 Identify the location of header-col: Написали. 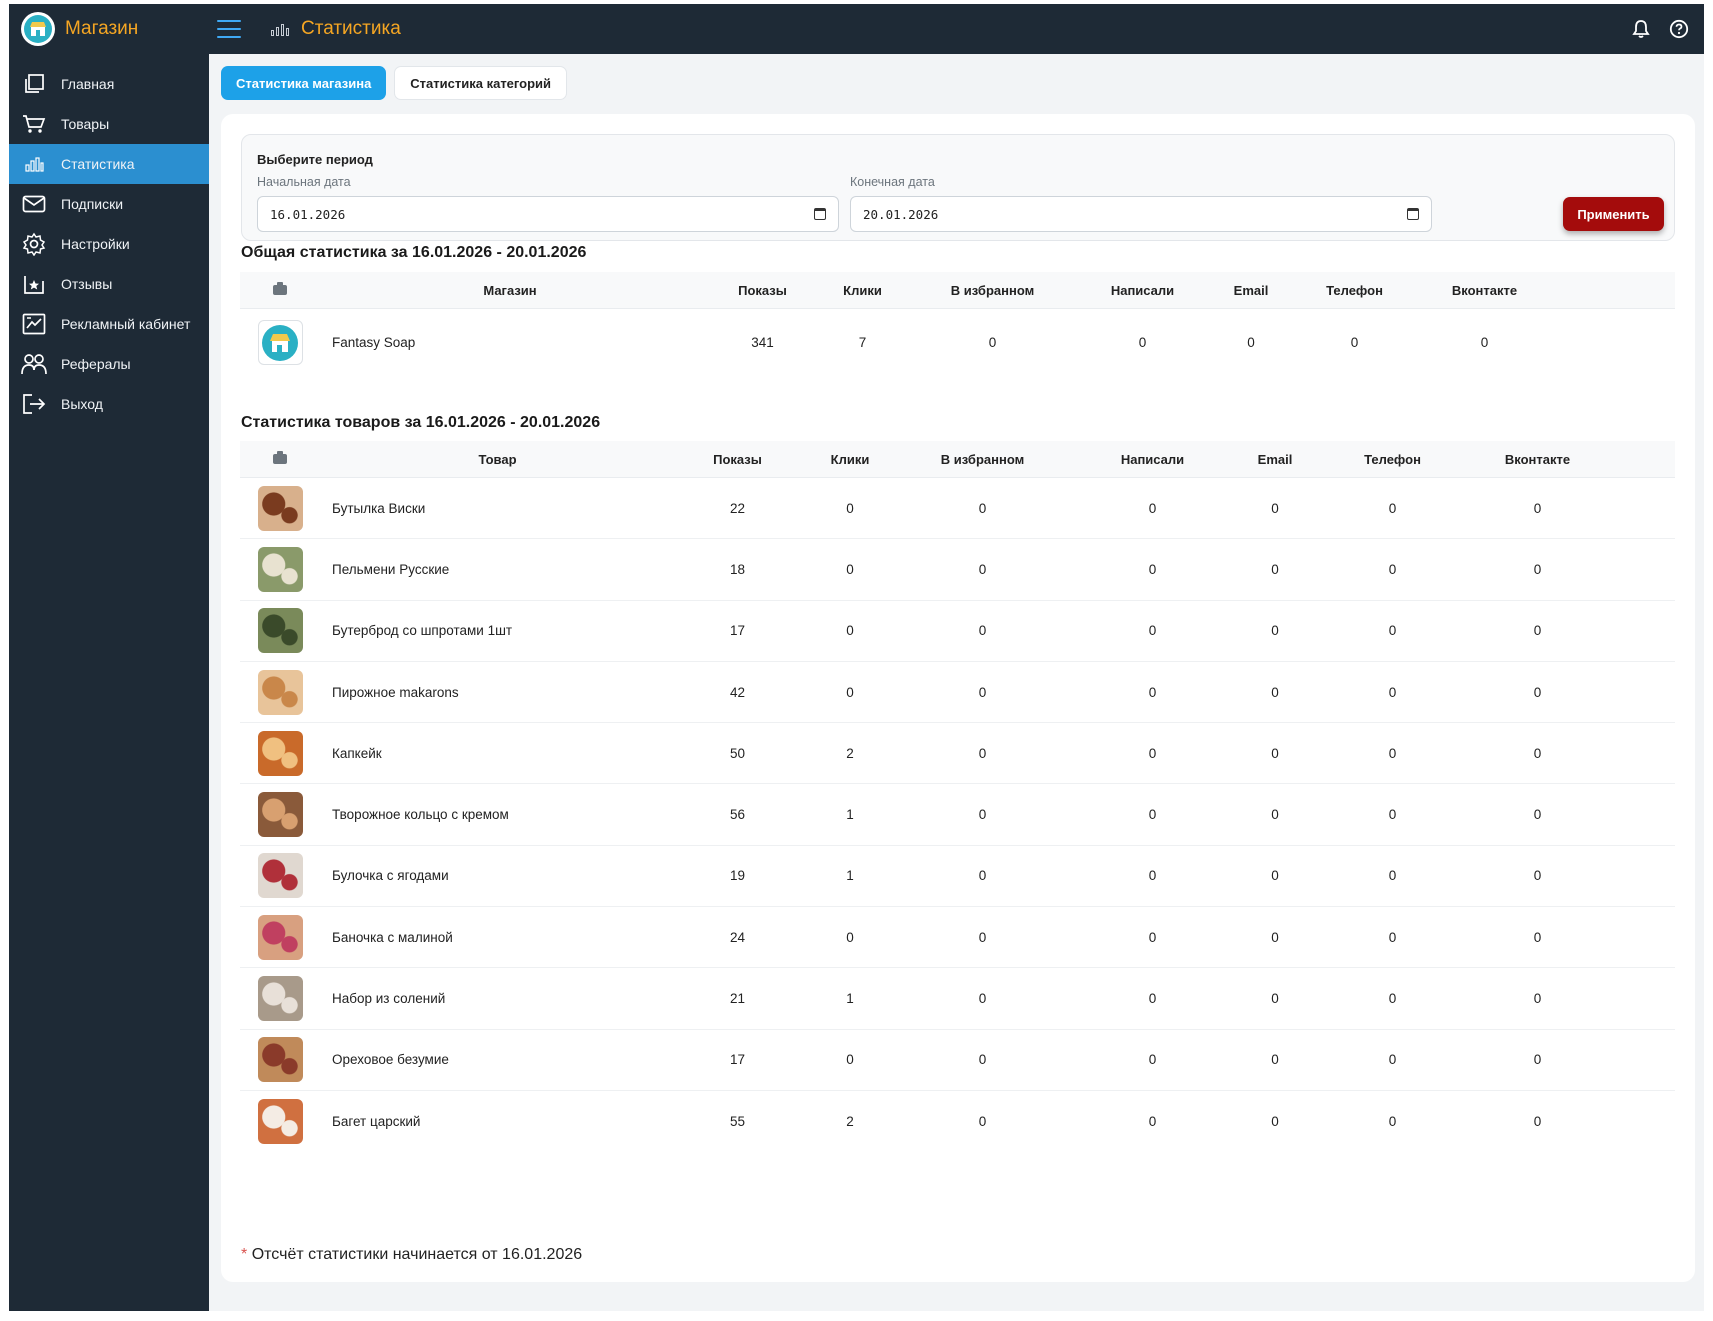
(1142, 290).